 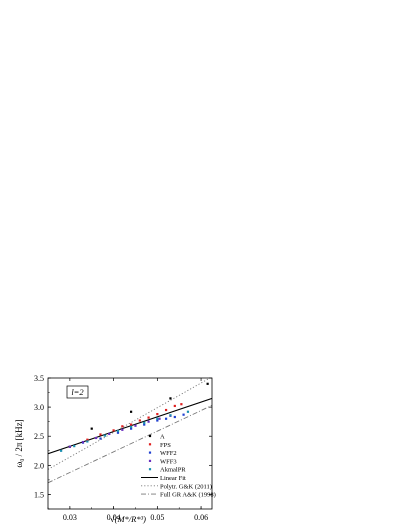 I want to click on legend-label-1: FPS, so click(x=165, y=445).